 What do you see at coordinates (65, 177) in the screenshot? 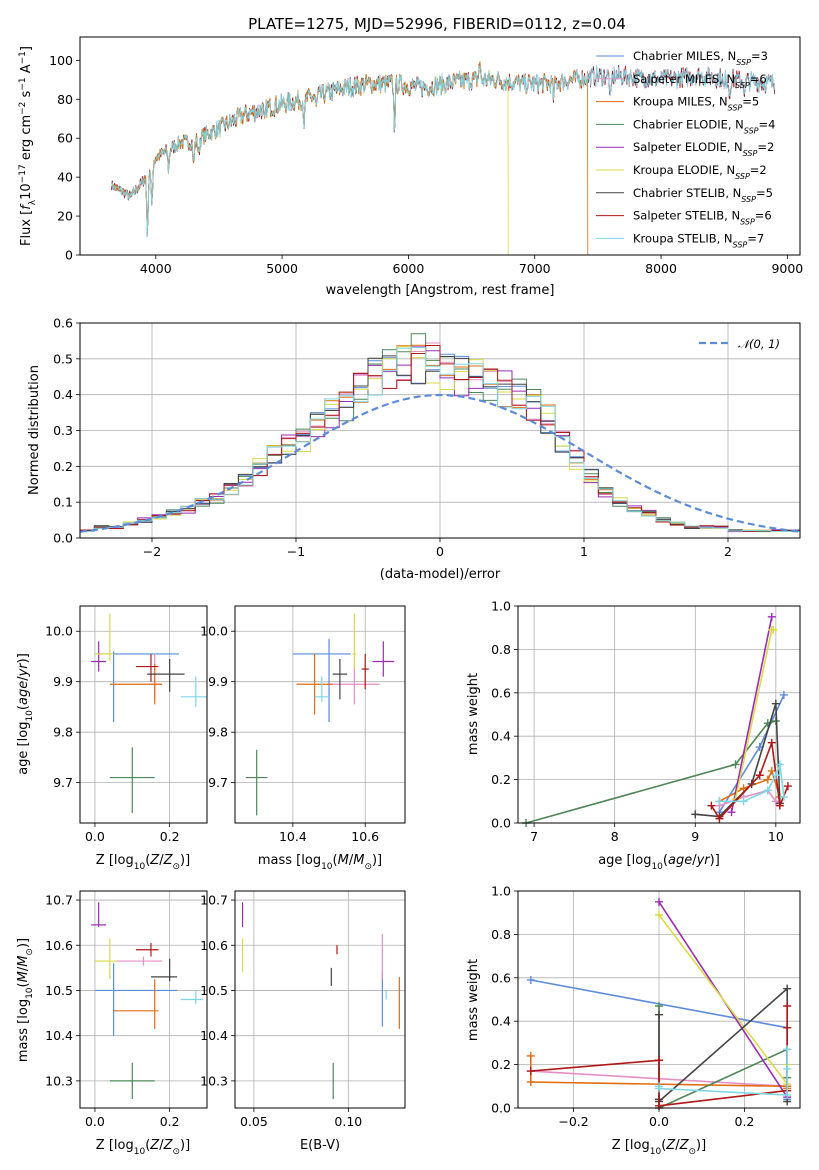
I see `y-tick-label: 40` at bounding box center [65, 177].